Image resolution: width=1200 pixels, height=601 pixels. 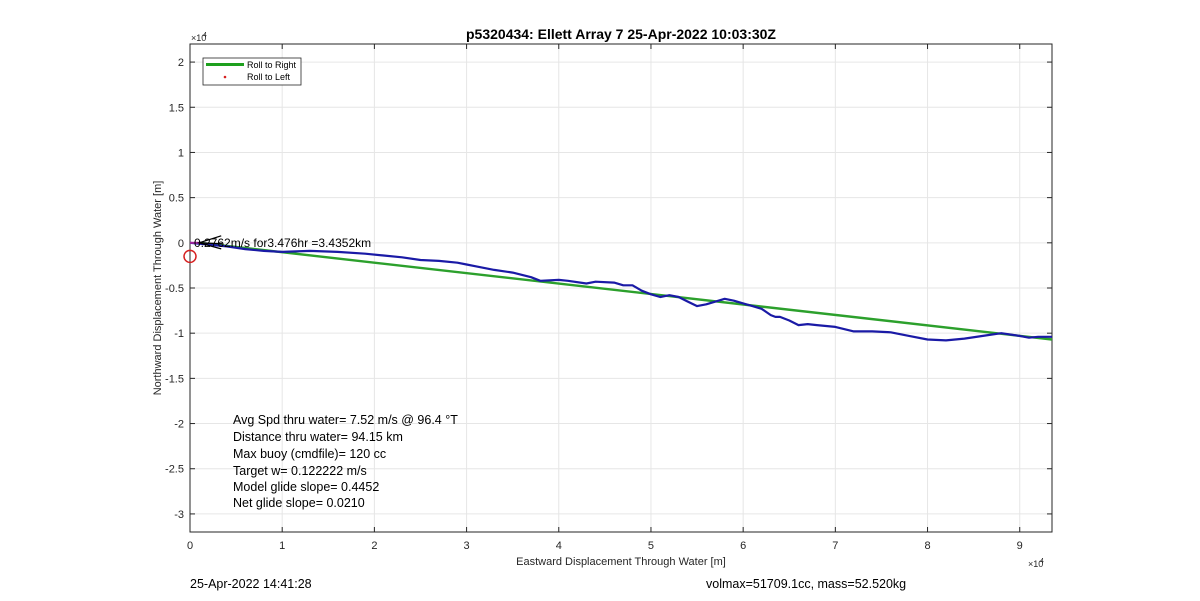 I want to click on y-tick-label: -2.5, so click(x=174, y=470).